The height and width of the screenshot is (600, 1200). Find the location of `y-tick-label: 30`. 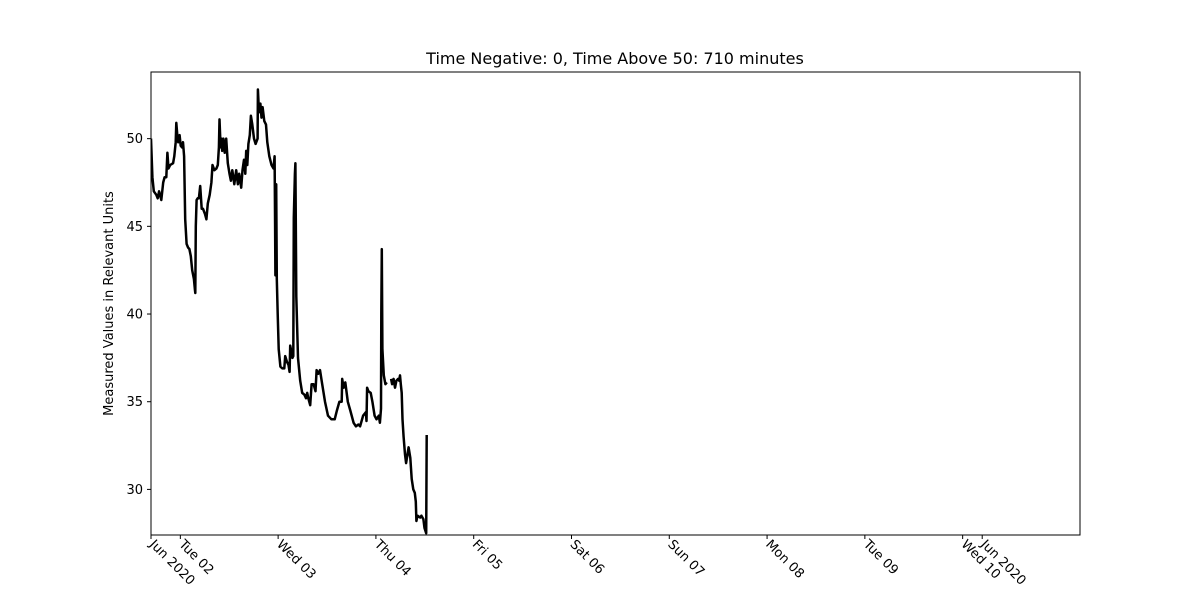

y-tick-label: 30 is located at coordinates (134, 490).